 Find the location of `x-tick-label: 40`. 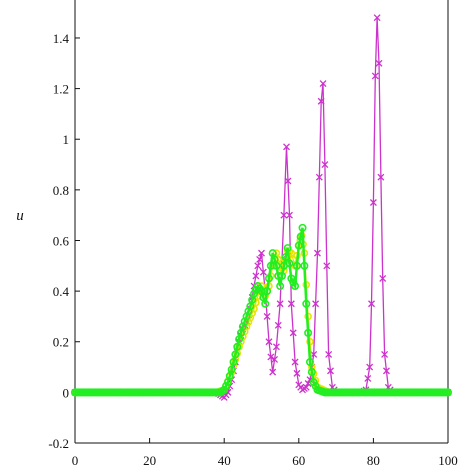

x-tick-label: 40 is located at coordinates (224, 460).